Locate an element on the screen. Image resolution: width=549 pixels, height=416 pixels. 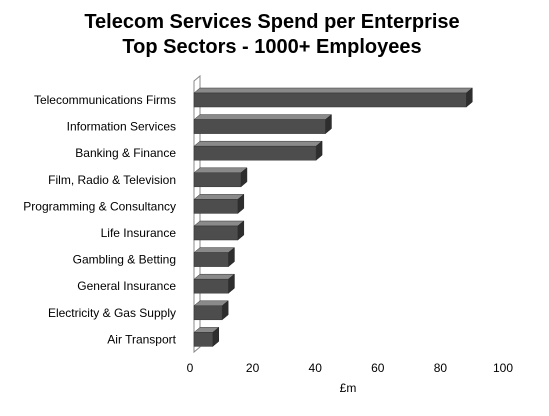
category-label: Air Transport is located at coordinates (141, 339).